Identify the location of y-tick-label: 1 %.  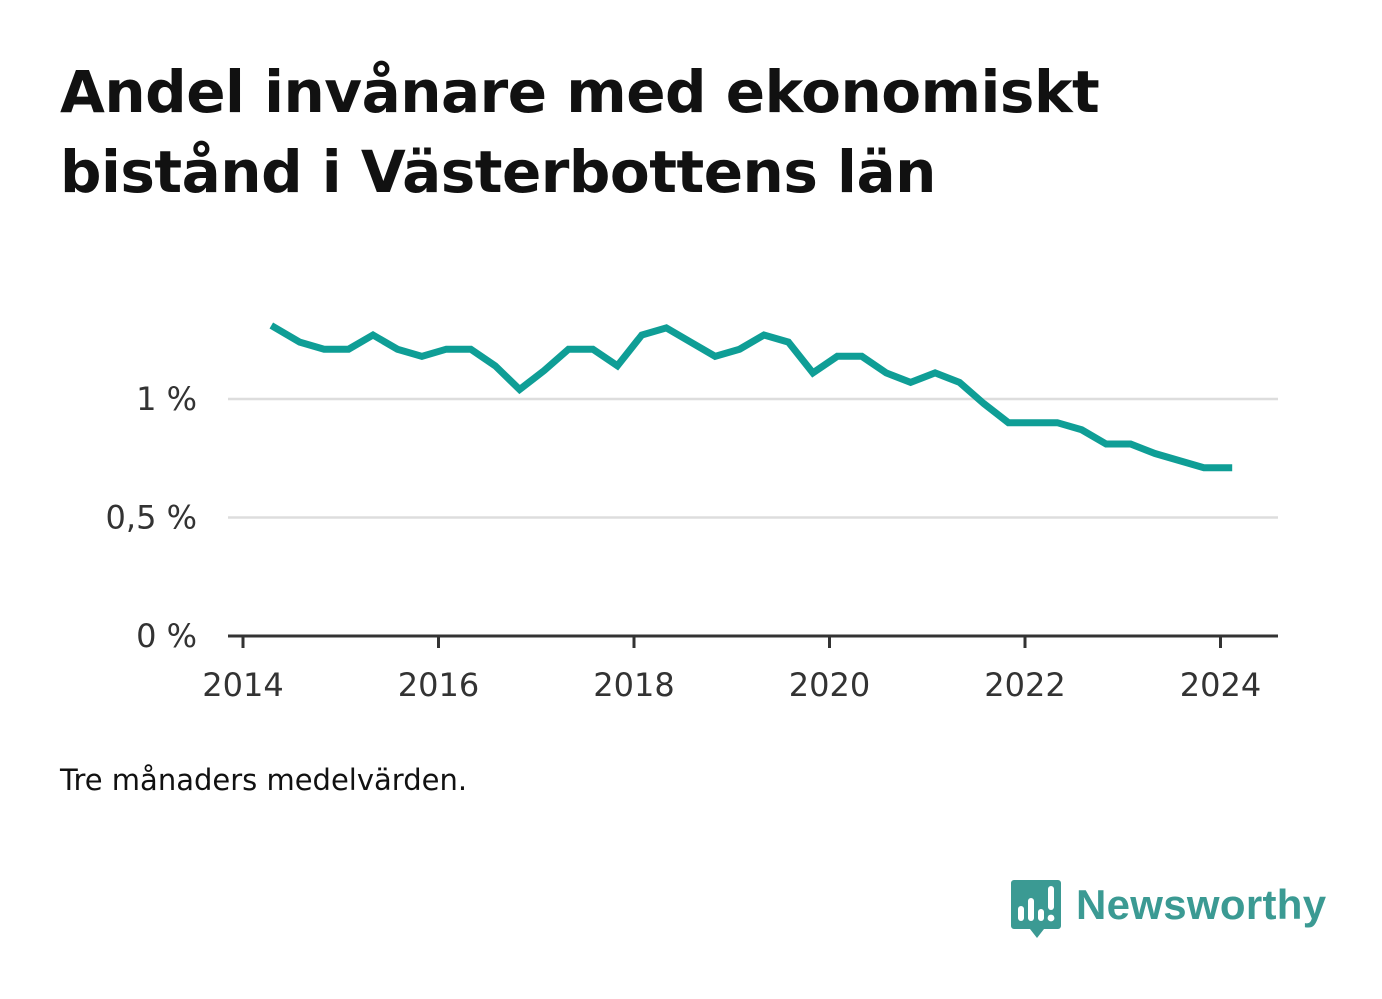
(166, 399).